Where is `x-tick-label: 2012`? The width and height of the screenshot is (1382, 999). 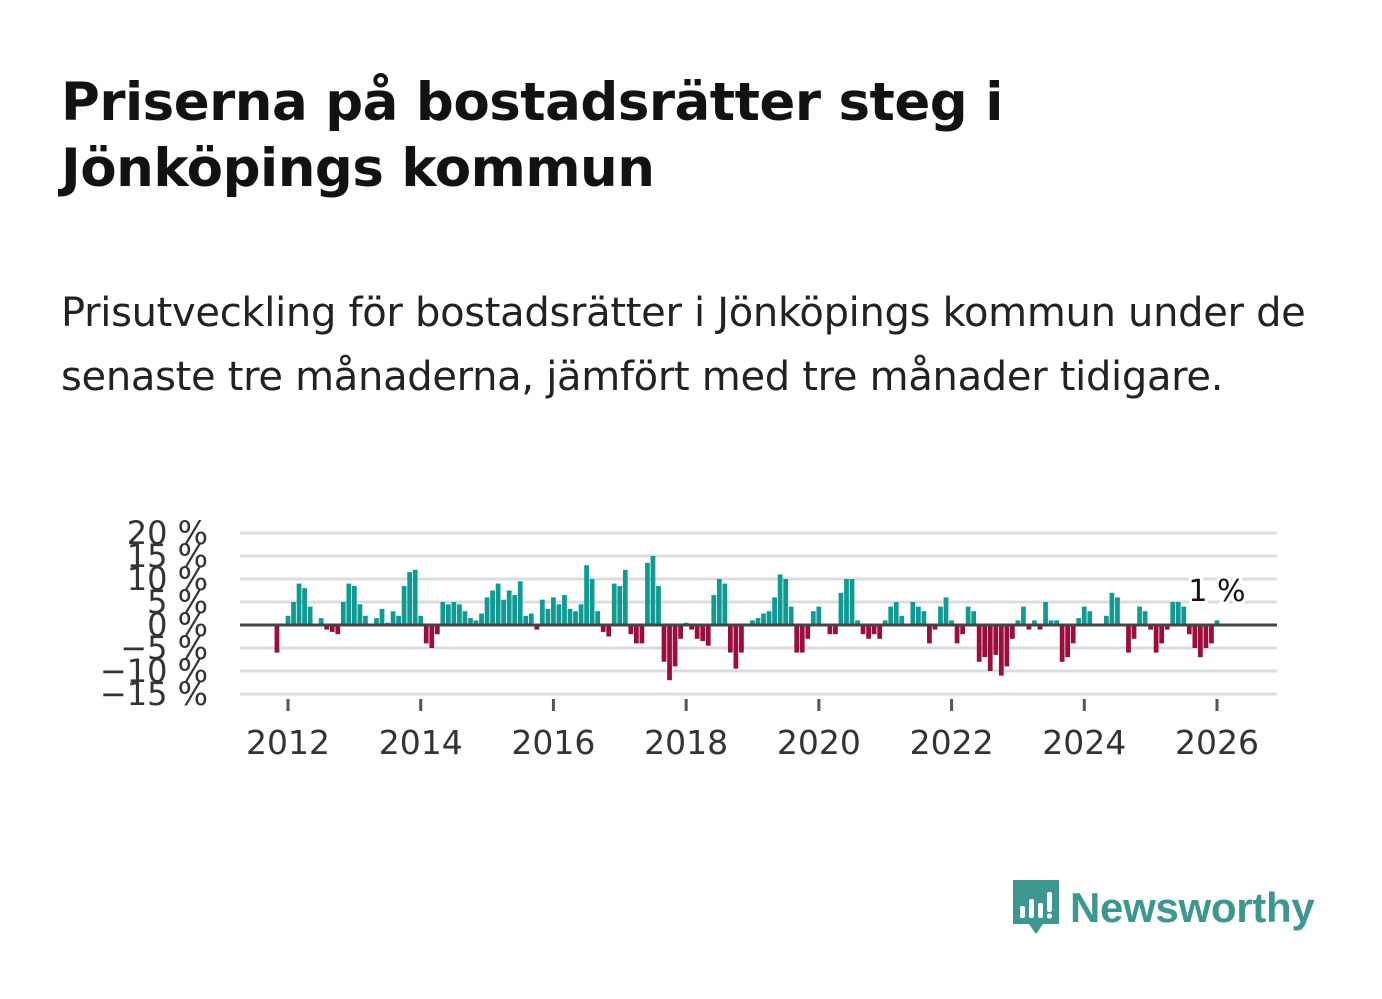 x-tick-label: 2012 is located at coordinates (288, 742).